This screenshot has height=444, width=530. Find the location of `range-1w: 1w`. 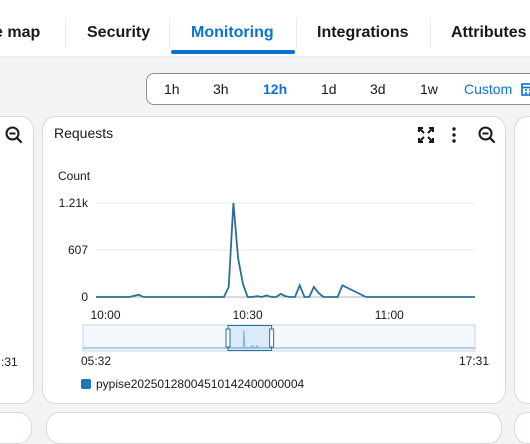

range-1w: 1w is located at coordinates (429, 89).